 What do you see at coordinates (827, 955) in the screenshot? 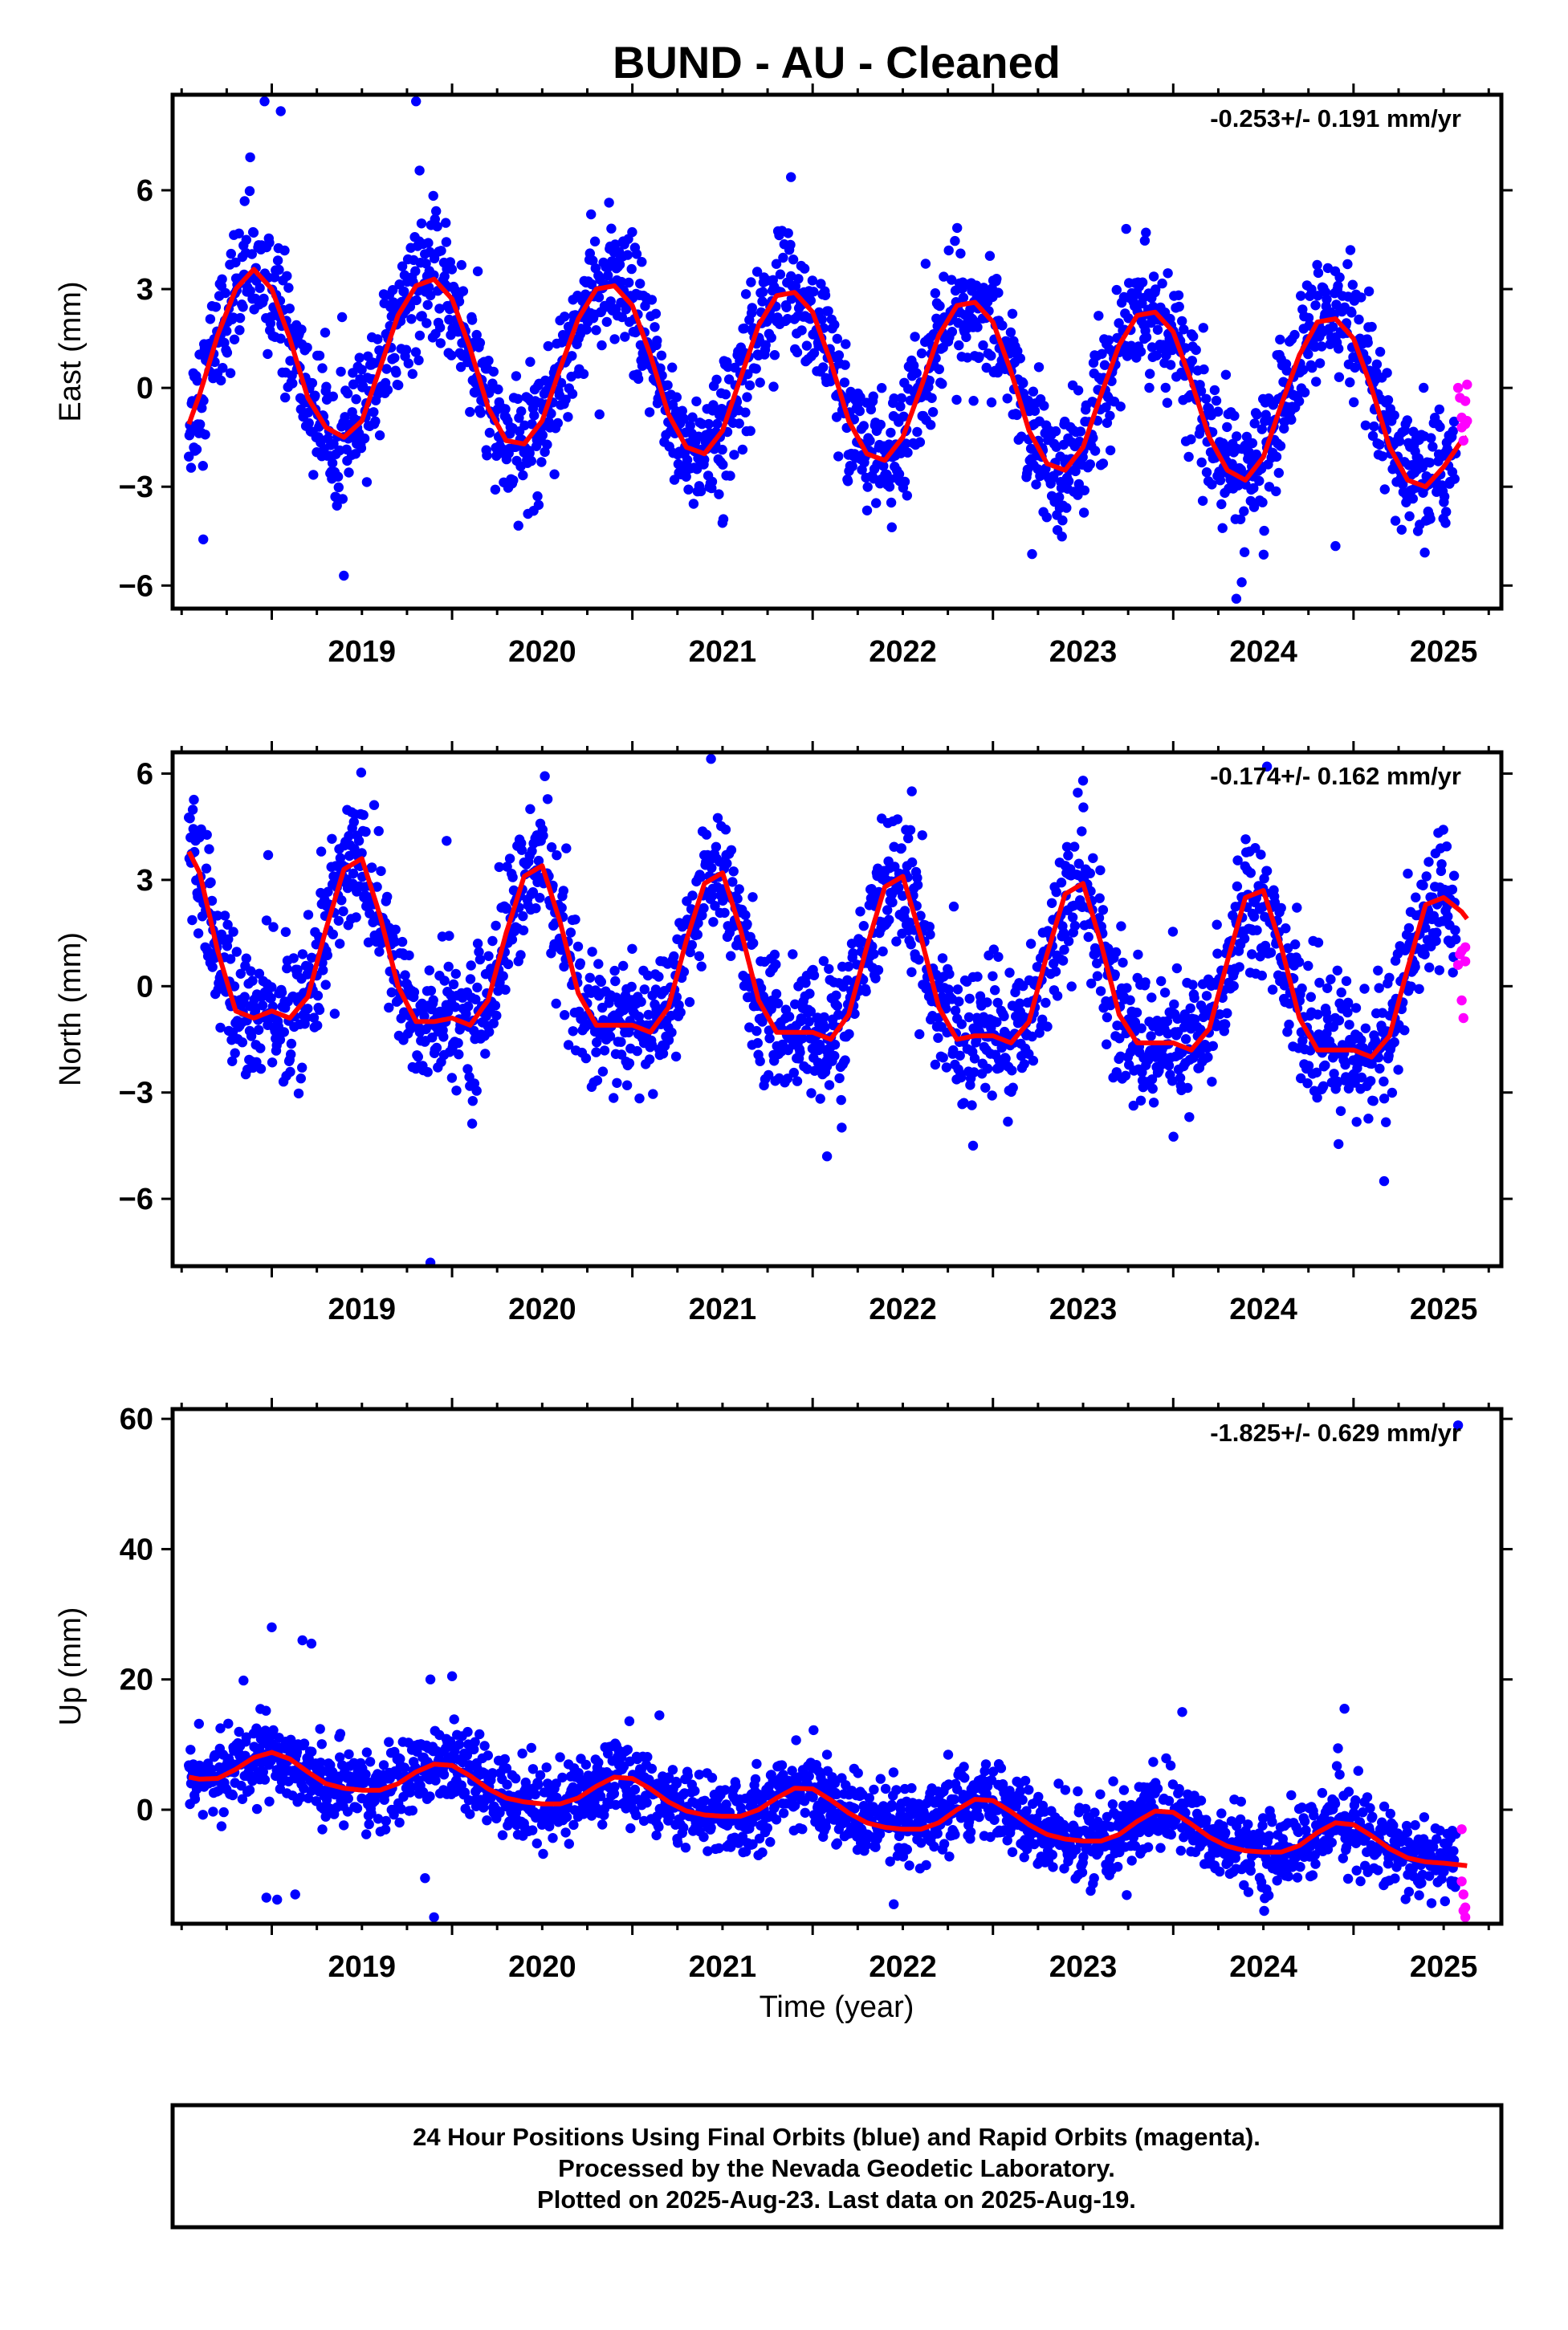
I see `north-model-curve` at bounding box center [827, 955].